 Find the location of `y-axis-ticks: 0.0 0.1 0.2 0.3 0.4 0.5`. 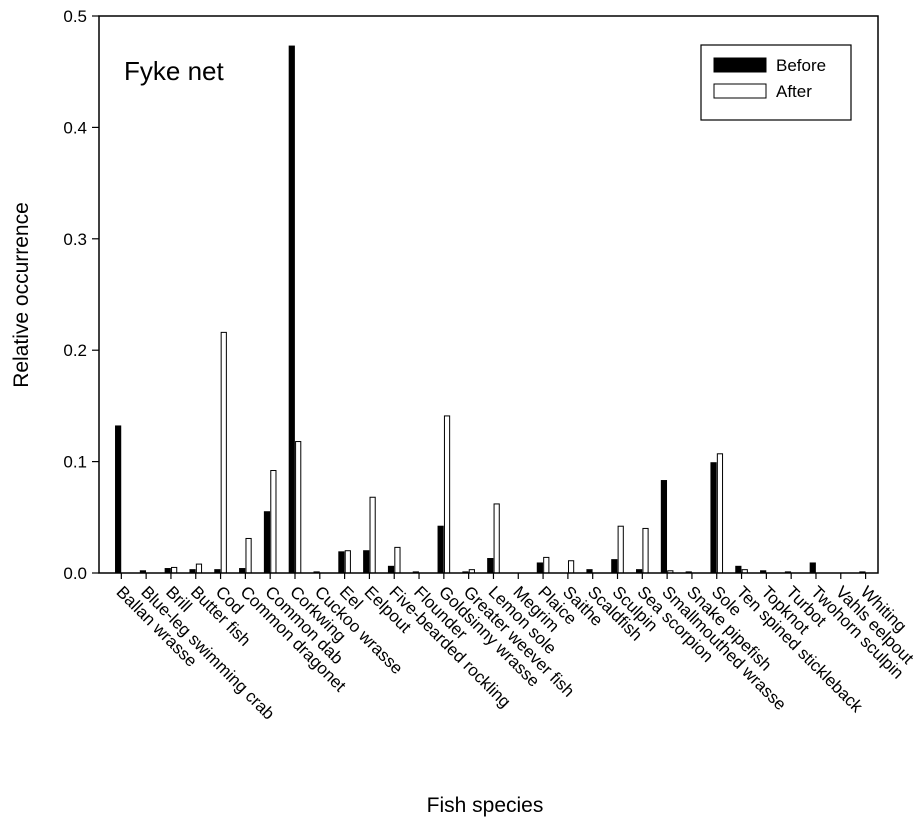

y-axis-ticks: 0.0 0.1 0.2 0.3 0.4 0.5 is located at coordinates (81, 295).